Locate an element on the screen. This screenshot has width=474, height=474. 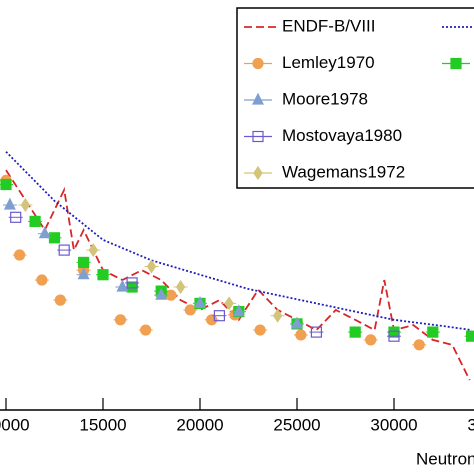
legend-label: Wagemans1972 is located at coordinates (343, 171).